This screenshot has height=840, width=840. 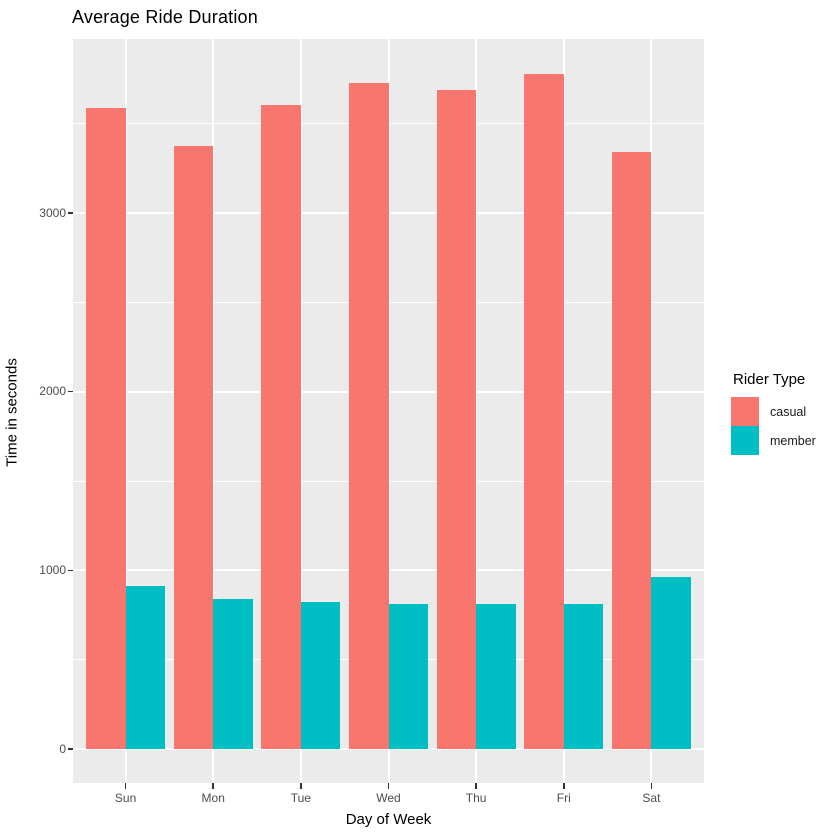 I want to click on x-tick-label-sat: Sat, so click(x=651, y=798).